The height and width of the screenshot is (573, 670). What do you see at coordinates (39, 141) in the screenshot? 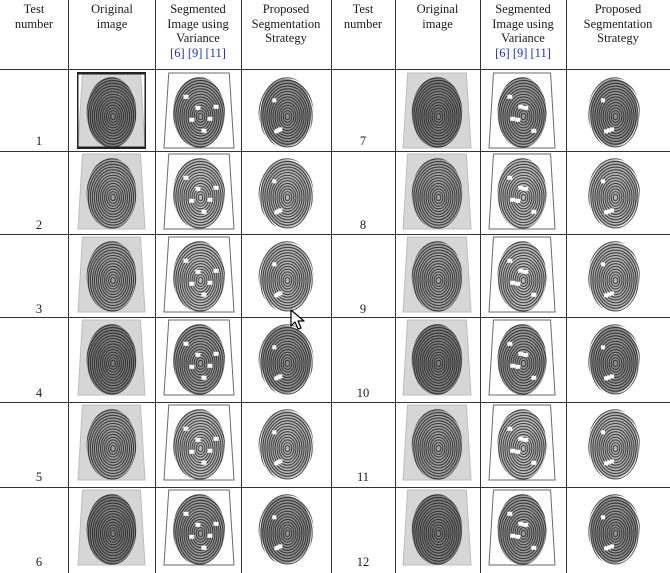
I see `test-number: 1` at bounding box center [39, 141].